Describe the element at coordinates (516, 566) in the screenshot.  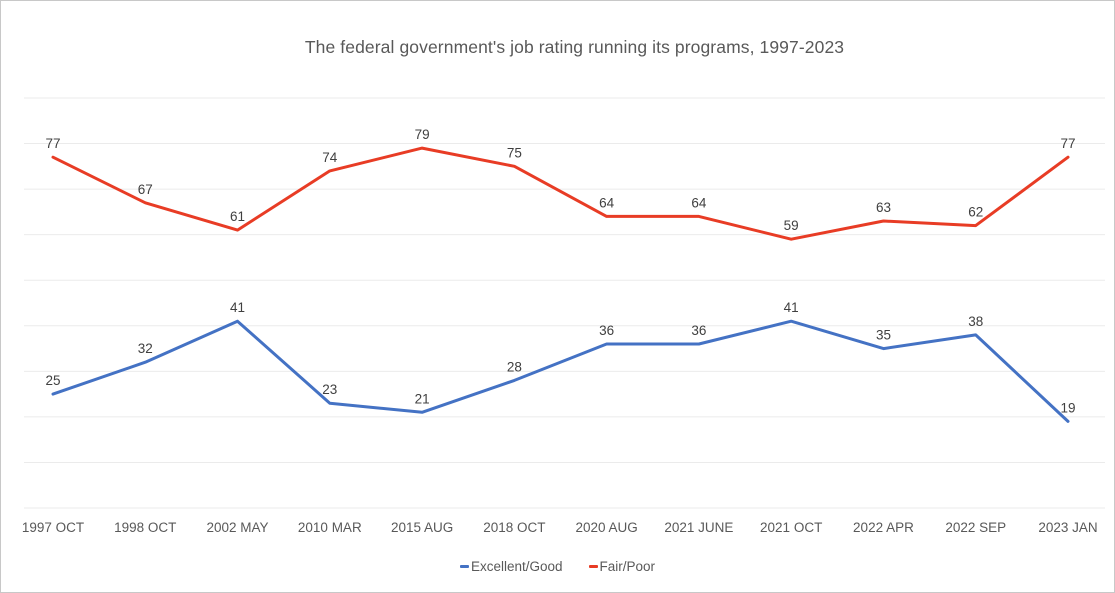
I see `legend-label-excellent-good: Excellent/Good` at that location.